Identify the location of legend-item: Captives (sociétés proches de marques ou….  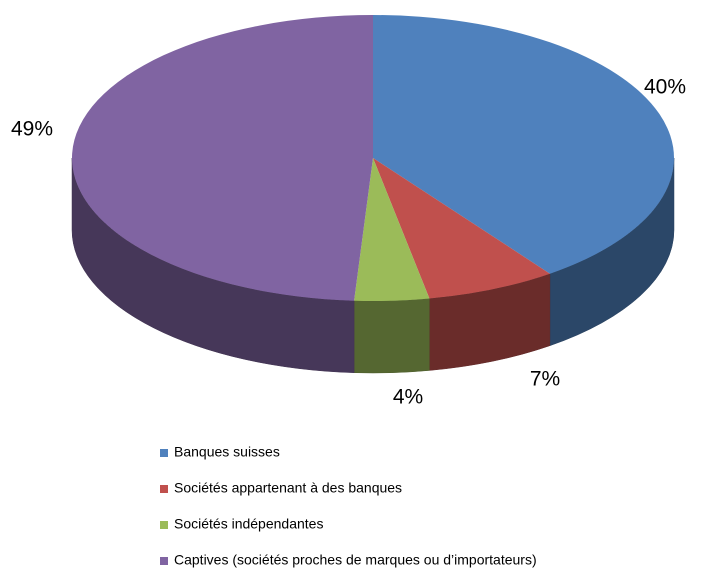
(348, 560).